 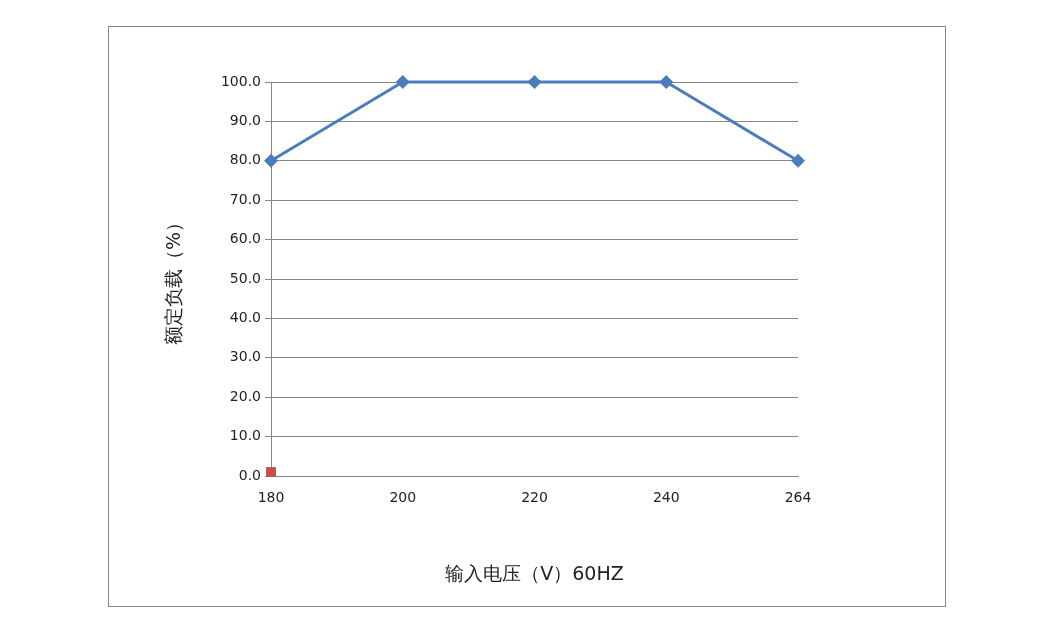 I want to click on x-tick-label: 264, so click(x=798, y=497).